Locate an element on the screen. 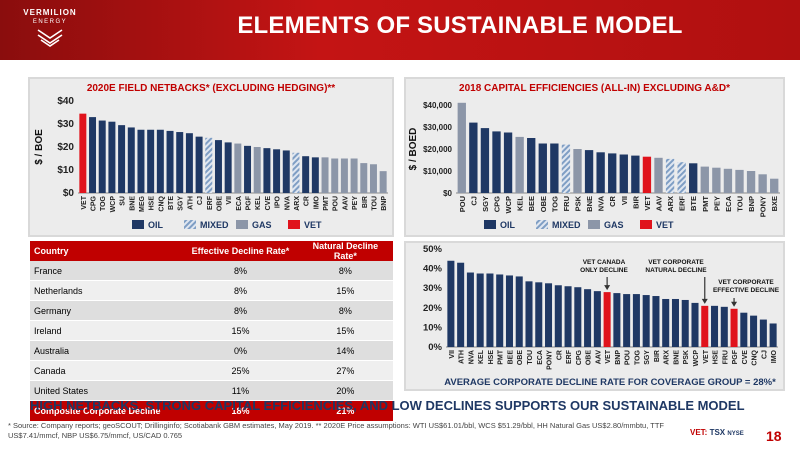  x-category-label: CPG is located at coordinates (579, 357).